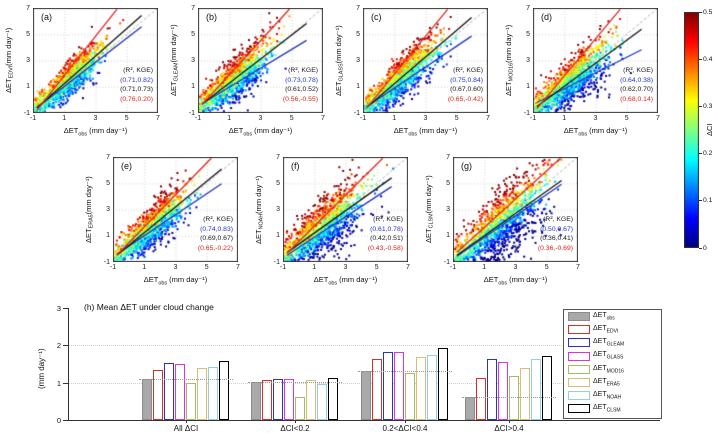  Describe the element at coordinates (443, 384) in the screenshot. I see `bar-clsm` at that location.